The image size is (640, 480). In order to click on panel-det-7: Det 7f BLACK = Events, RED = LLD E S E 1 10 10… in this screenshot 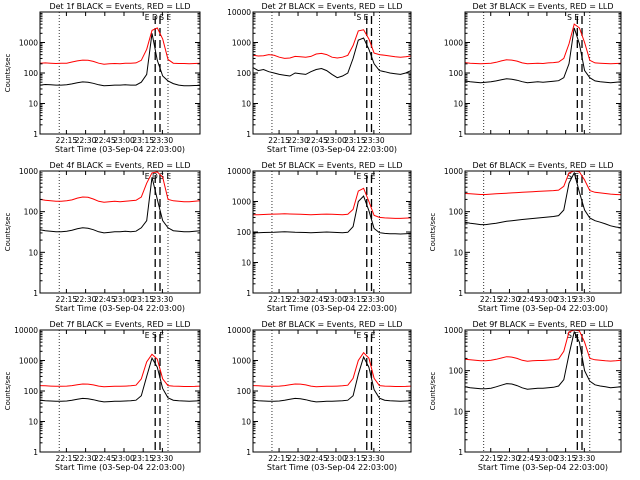, I will do `click(102, 396)`.